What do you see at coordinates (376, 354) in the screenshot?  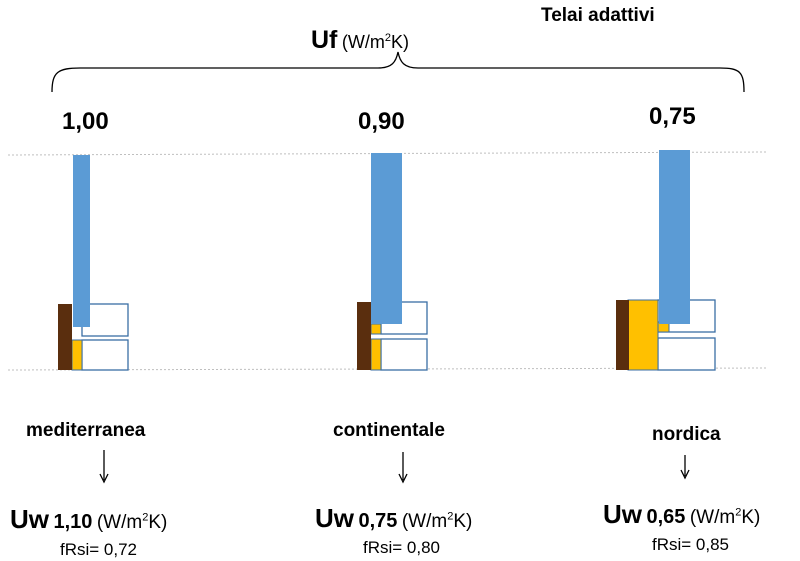 I see `insulation-strip-lower` at bounding box center [376, 354].